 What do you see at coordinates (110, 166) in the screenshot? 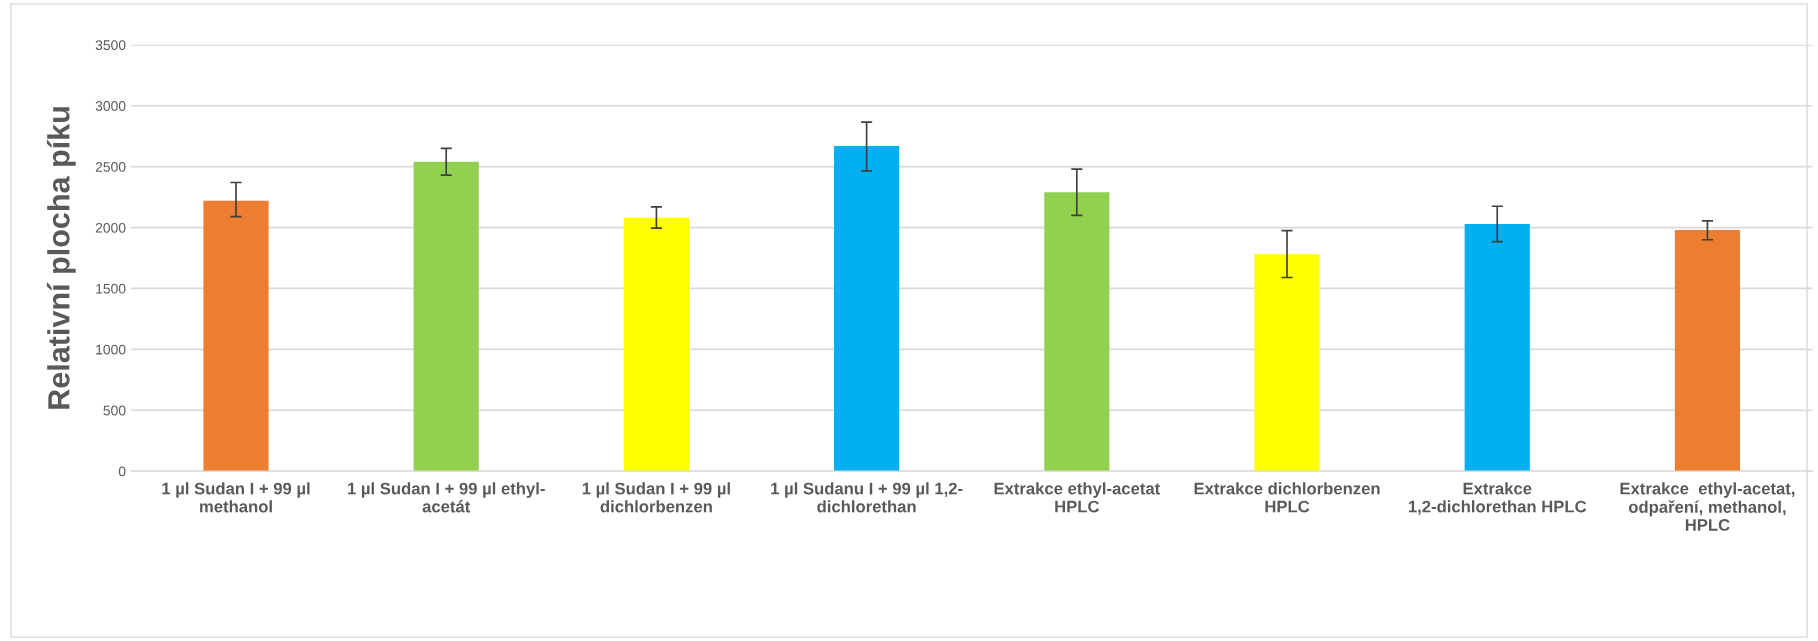
I see `y-tick-label: 2500` at bounding box center [110, 166].